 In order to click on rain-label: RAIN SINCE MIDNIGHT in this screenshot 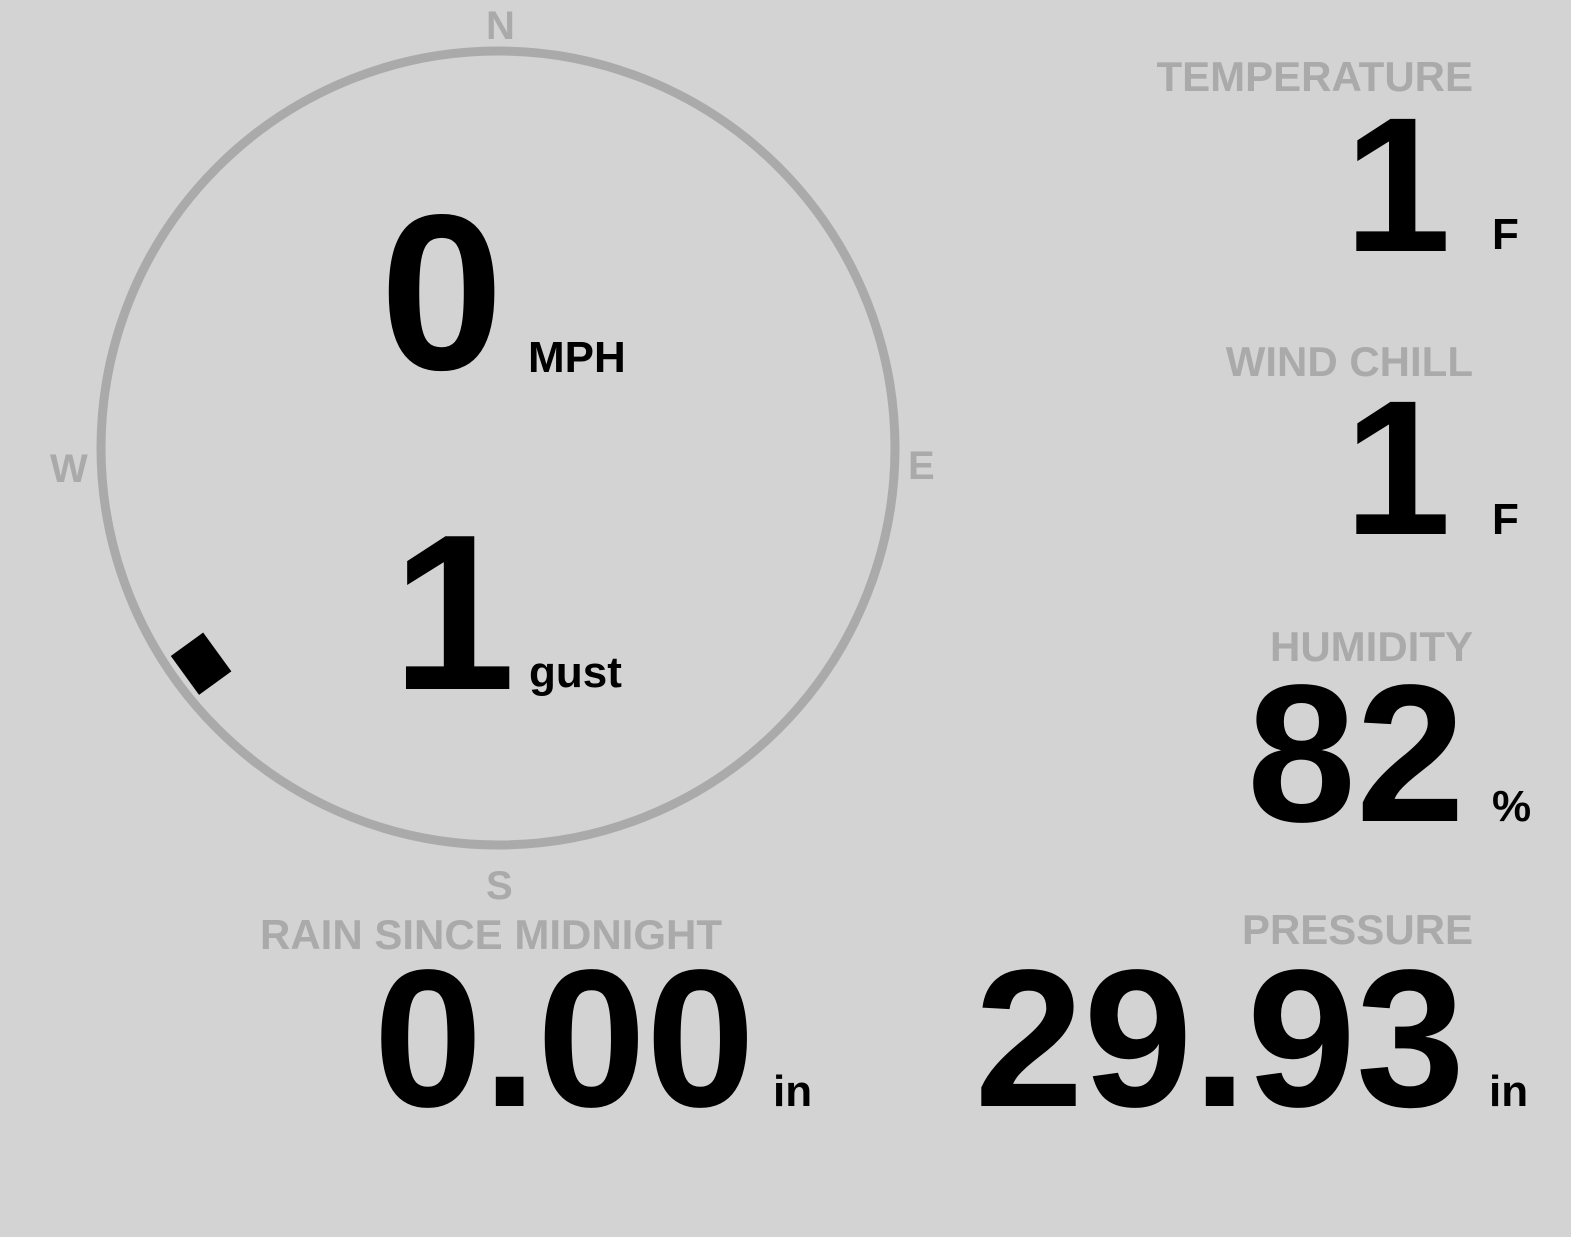, I will do `click(491, 934)`.